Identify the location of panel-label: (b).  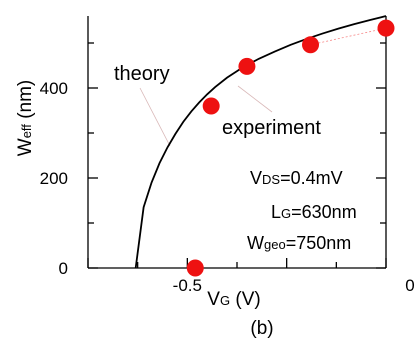
(261, 328).